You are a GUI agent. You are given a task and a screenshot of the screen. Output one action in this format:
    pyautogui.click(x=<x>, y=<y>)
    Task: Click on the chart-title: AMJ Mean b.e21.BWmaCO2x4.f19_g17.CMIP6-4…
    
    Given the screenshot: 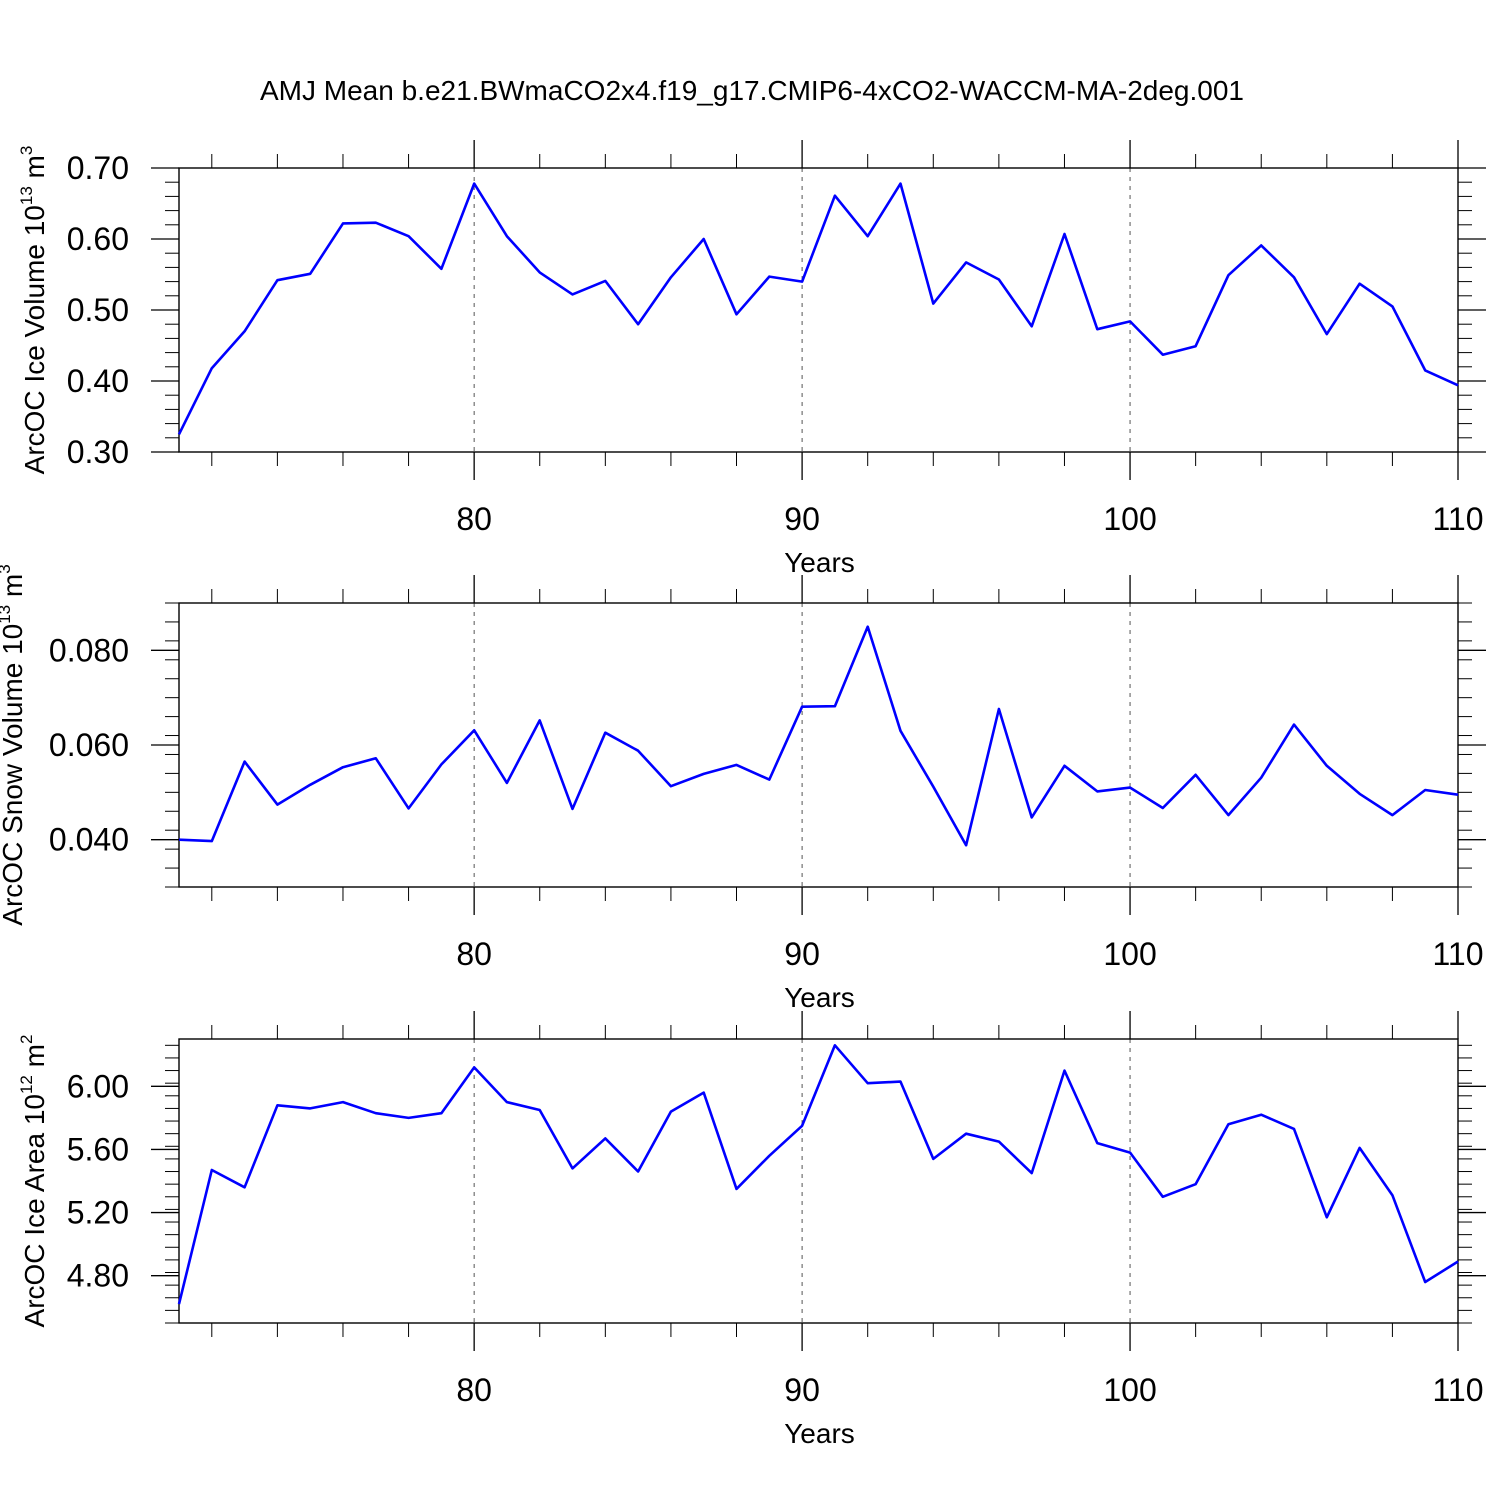 What is the action you would take?
    pyautogui.click(x=752, y=90)
    